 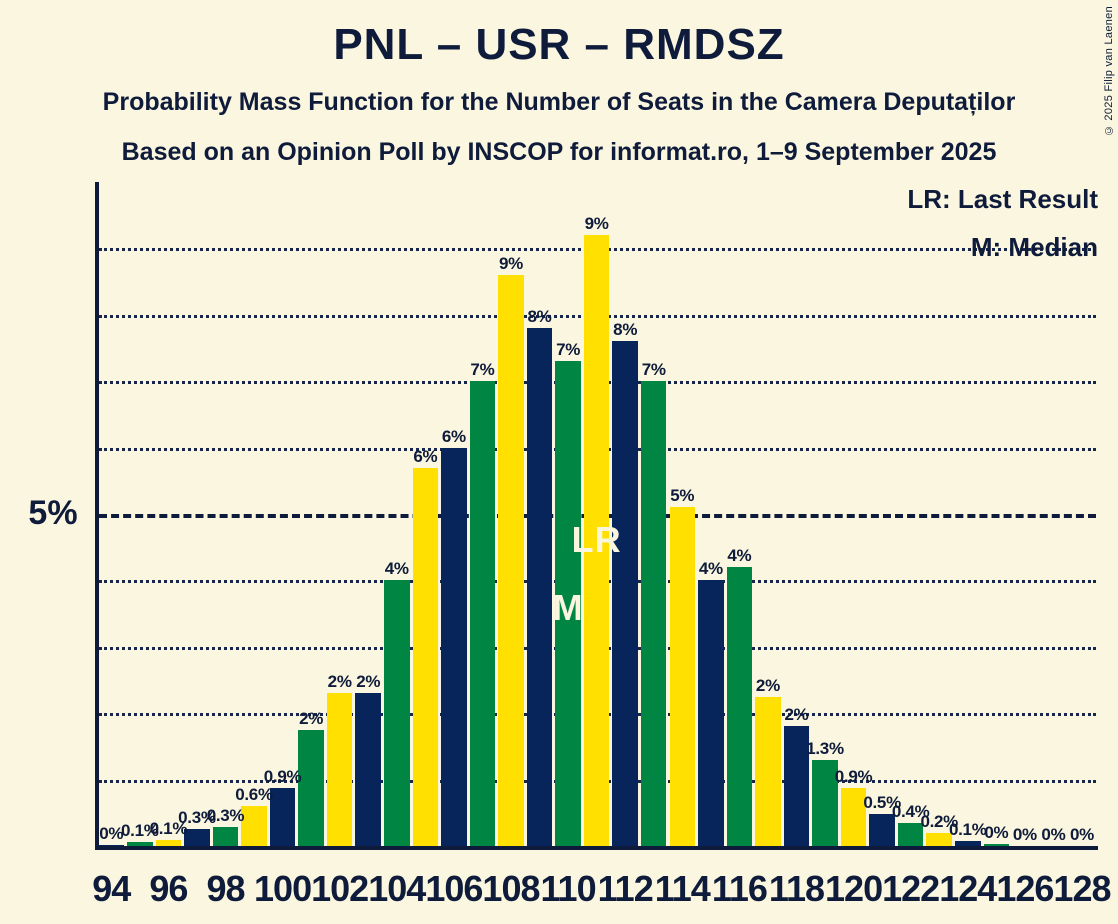 What do you see at coordinates (739, 888) in the screenshot?
I see `x-tick-label: 116` at bounding box center [739, 888].